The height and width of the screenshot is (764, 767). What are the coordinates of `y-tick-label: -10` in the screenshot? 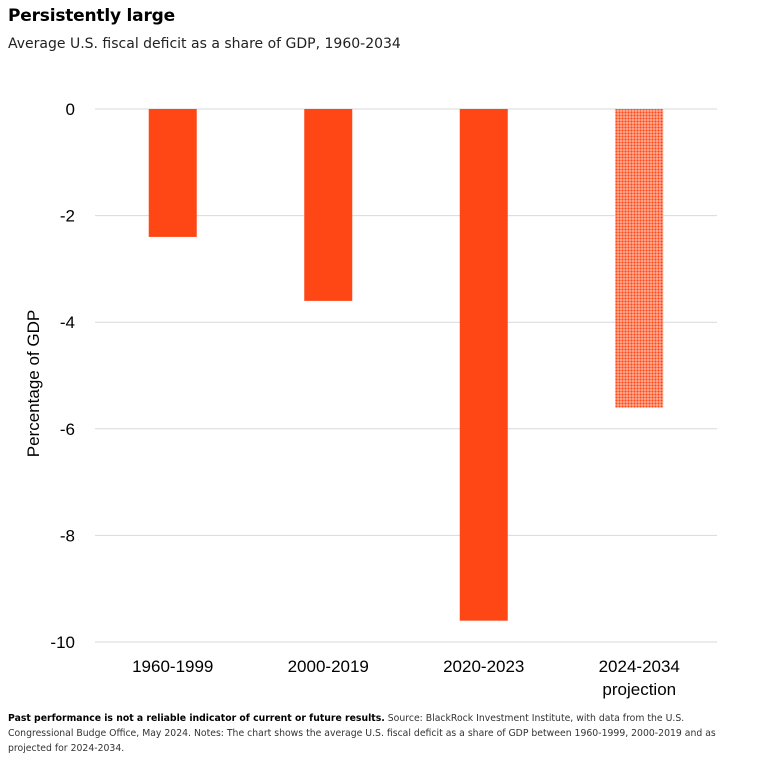 It's located at (62, 642).